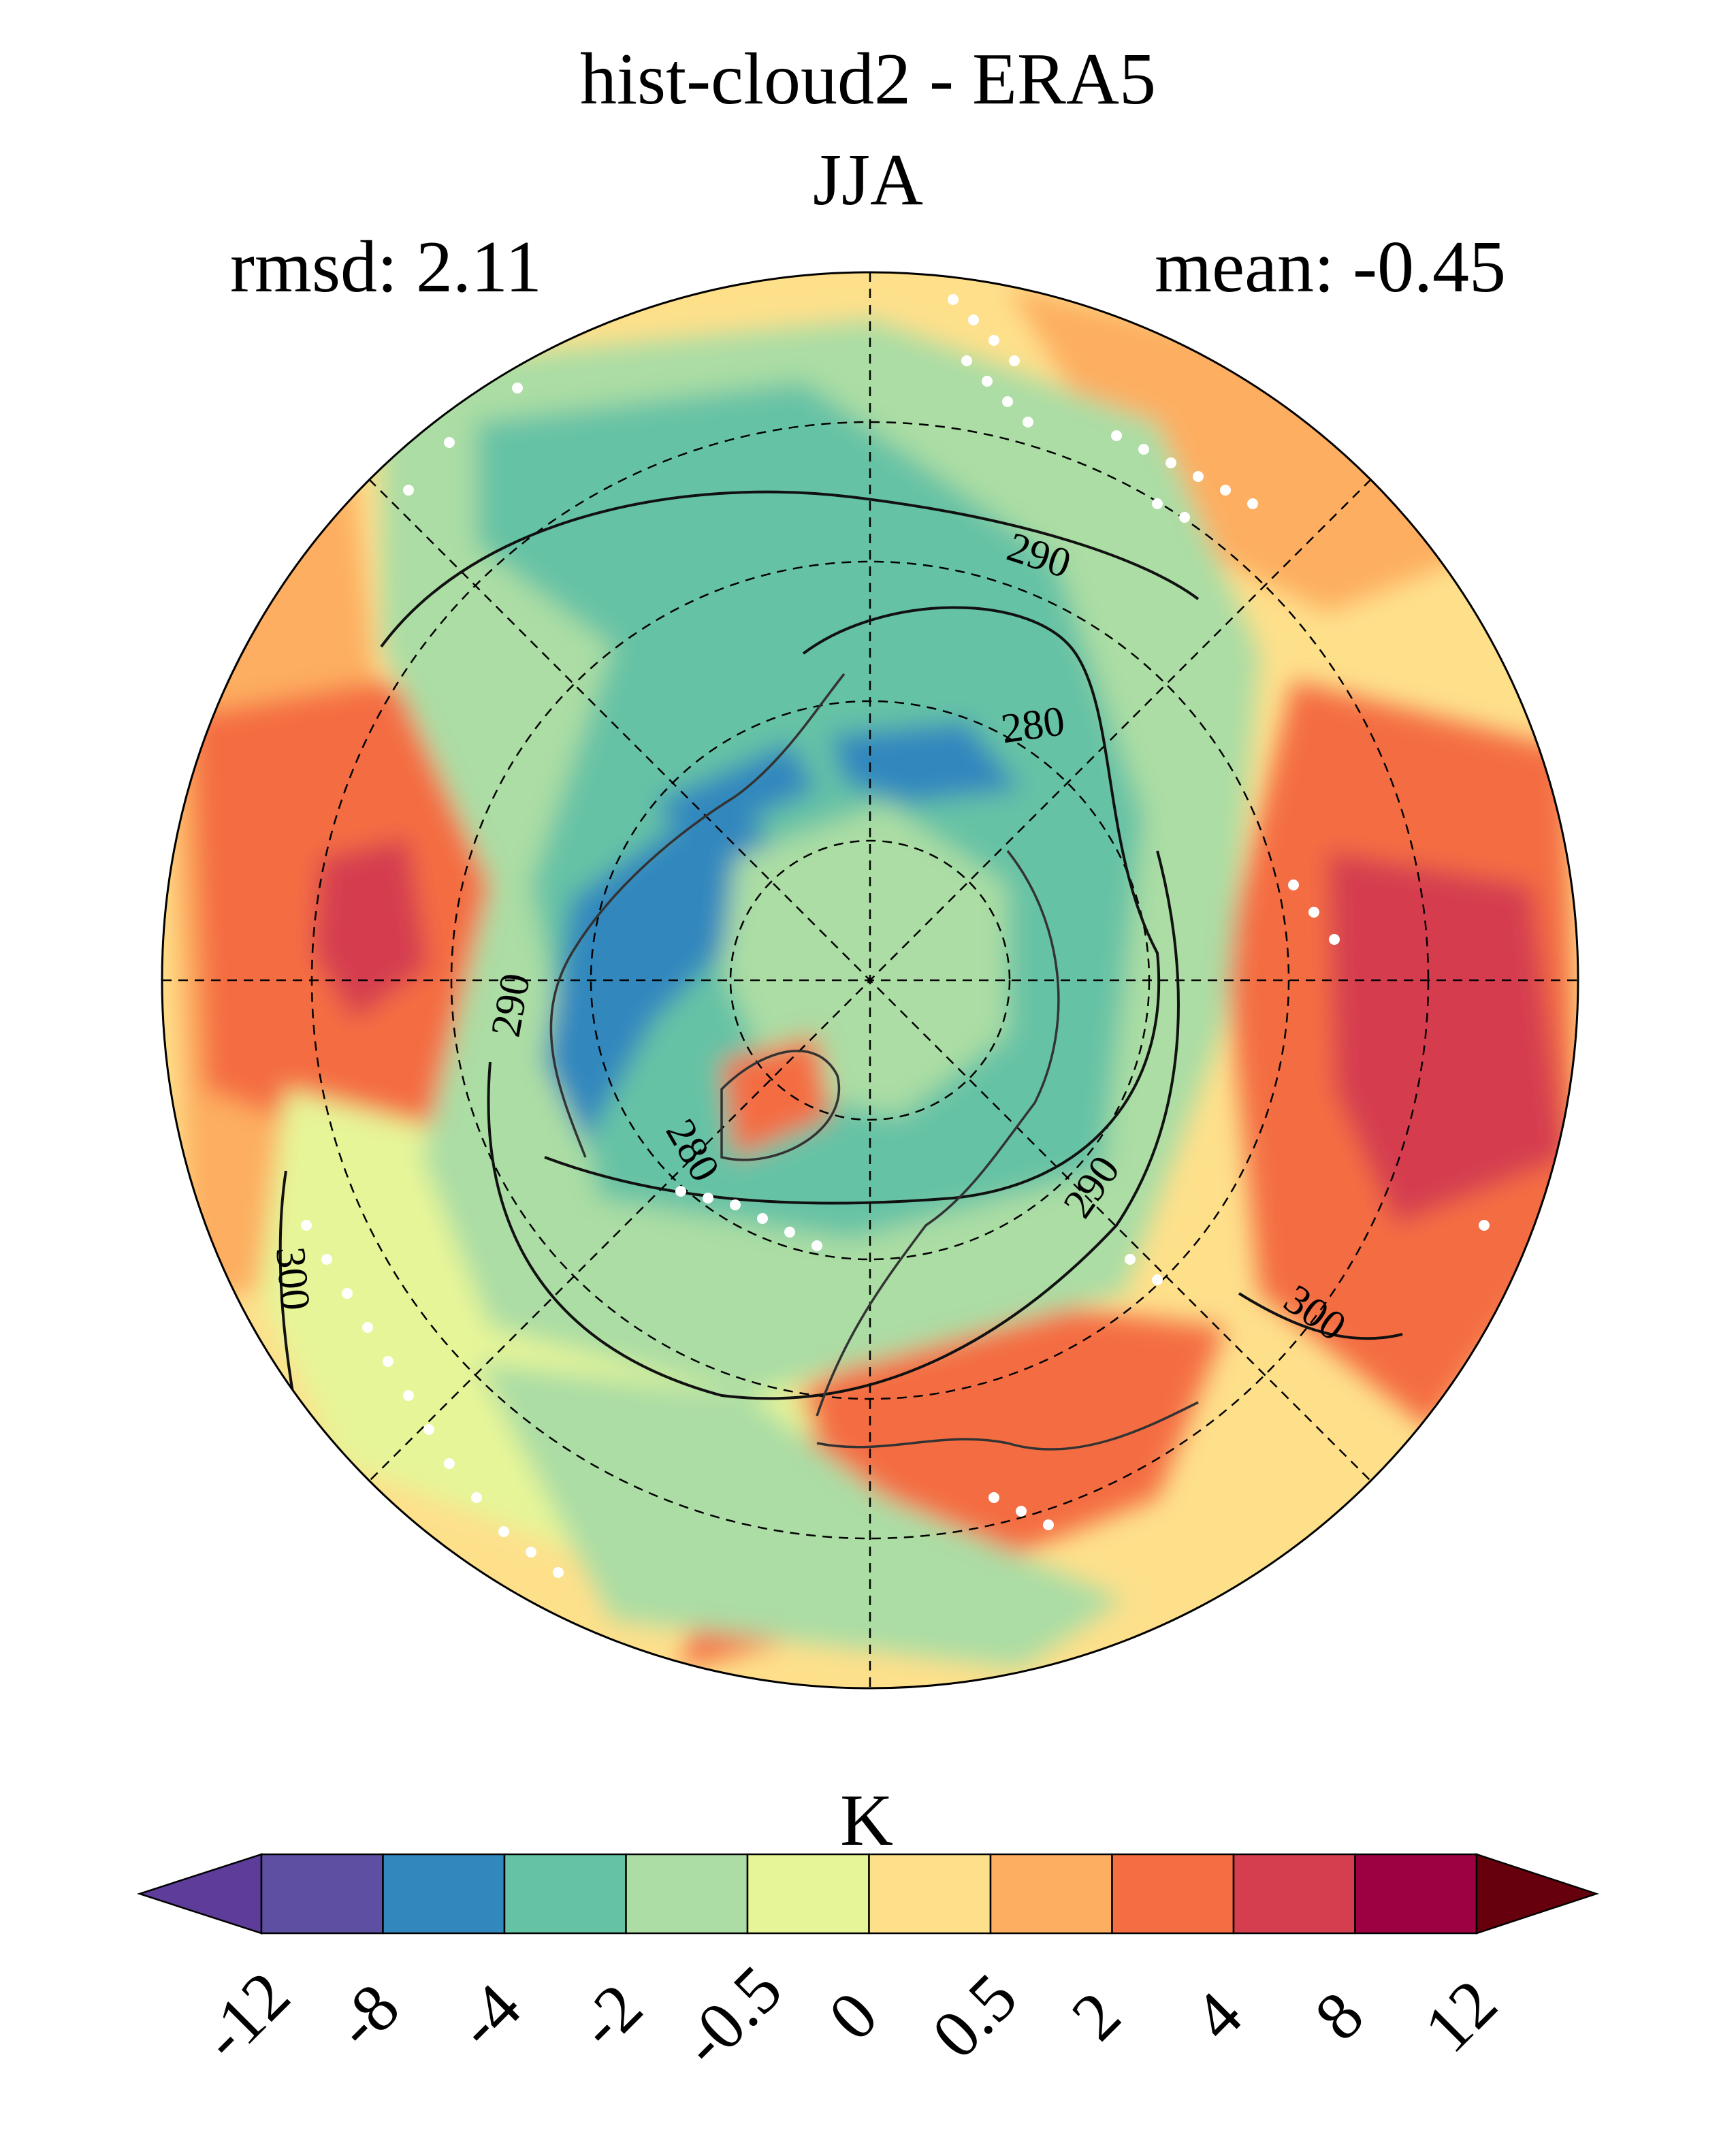 The height and width of the screenshot is (2130, 1736). What do you see at coordinates (1032, 725) in the screenshot?
I see `contour-label: 280` at bounding box center [1032, 725].